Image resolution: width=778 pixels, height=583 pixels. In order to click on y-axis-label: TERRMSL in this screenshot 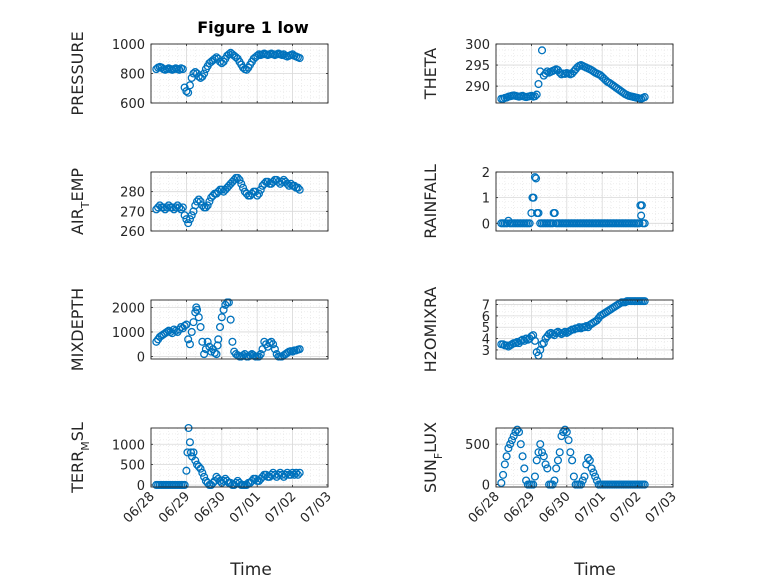, I will do `click(80, 458)`.